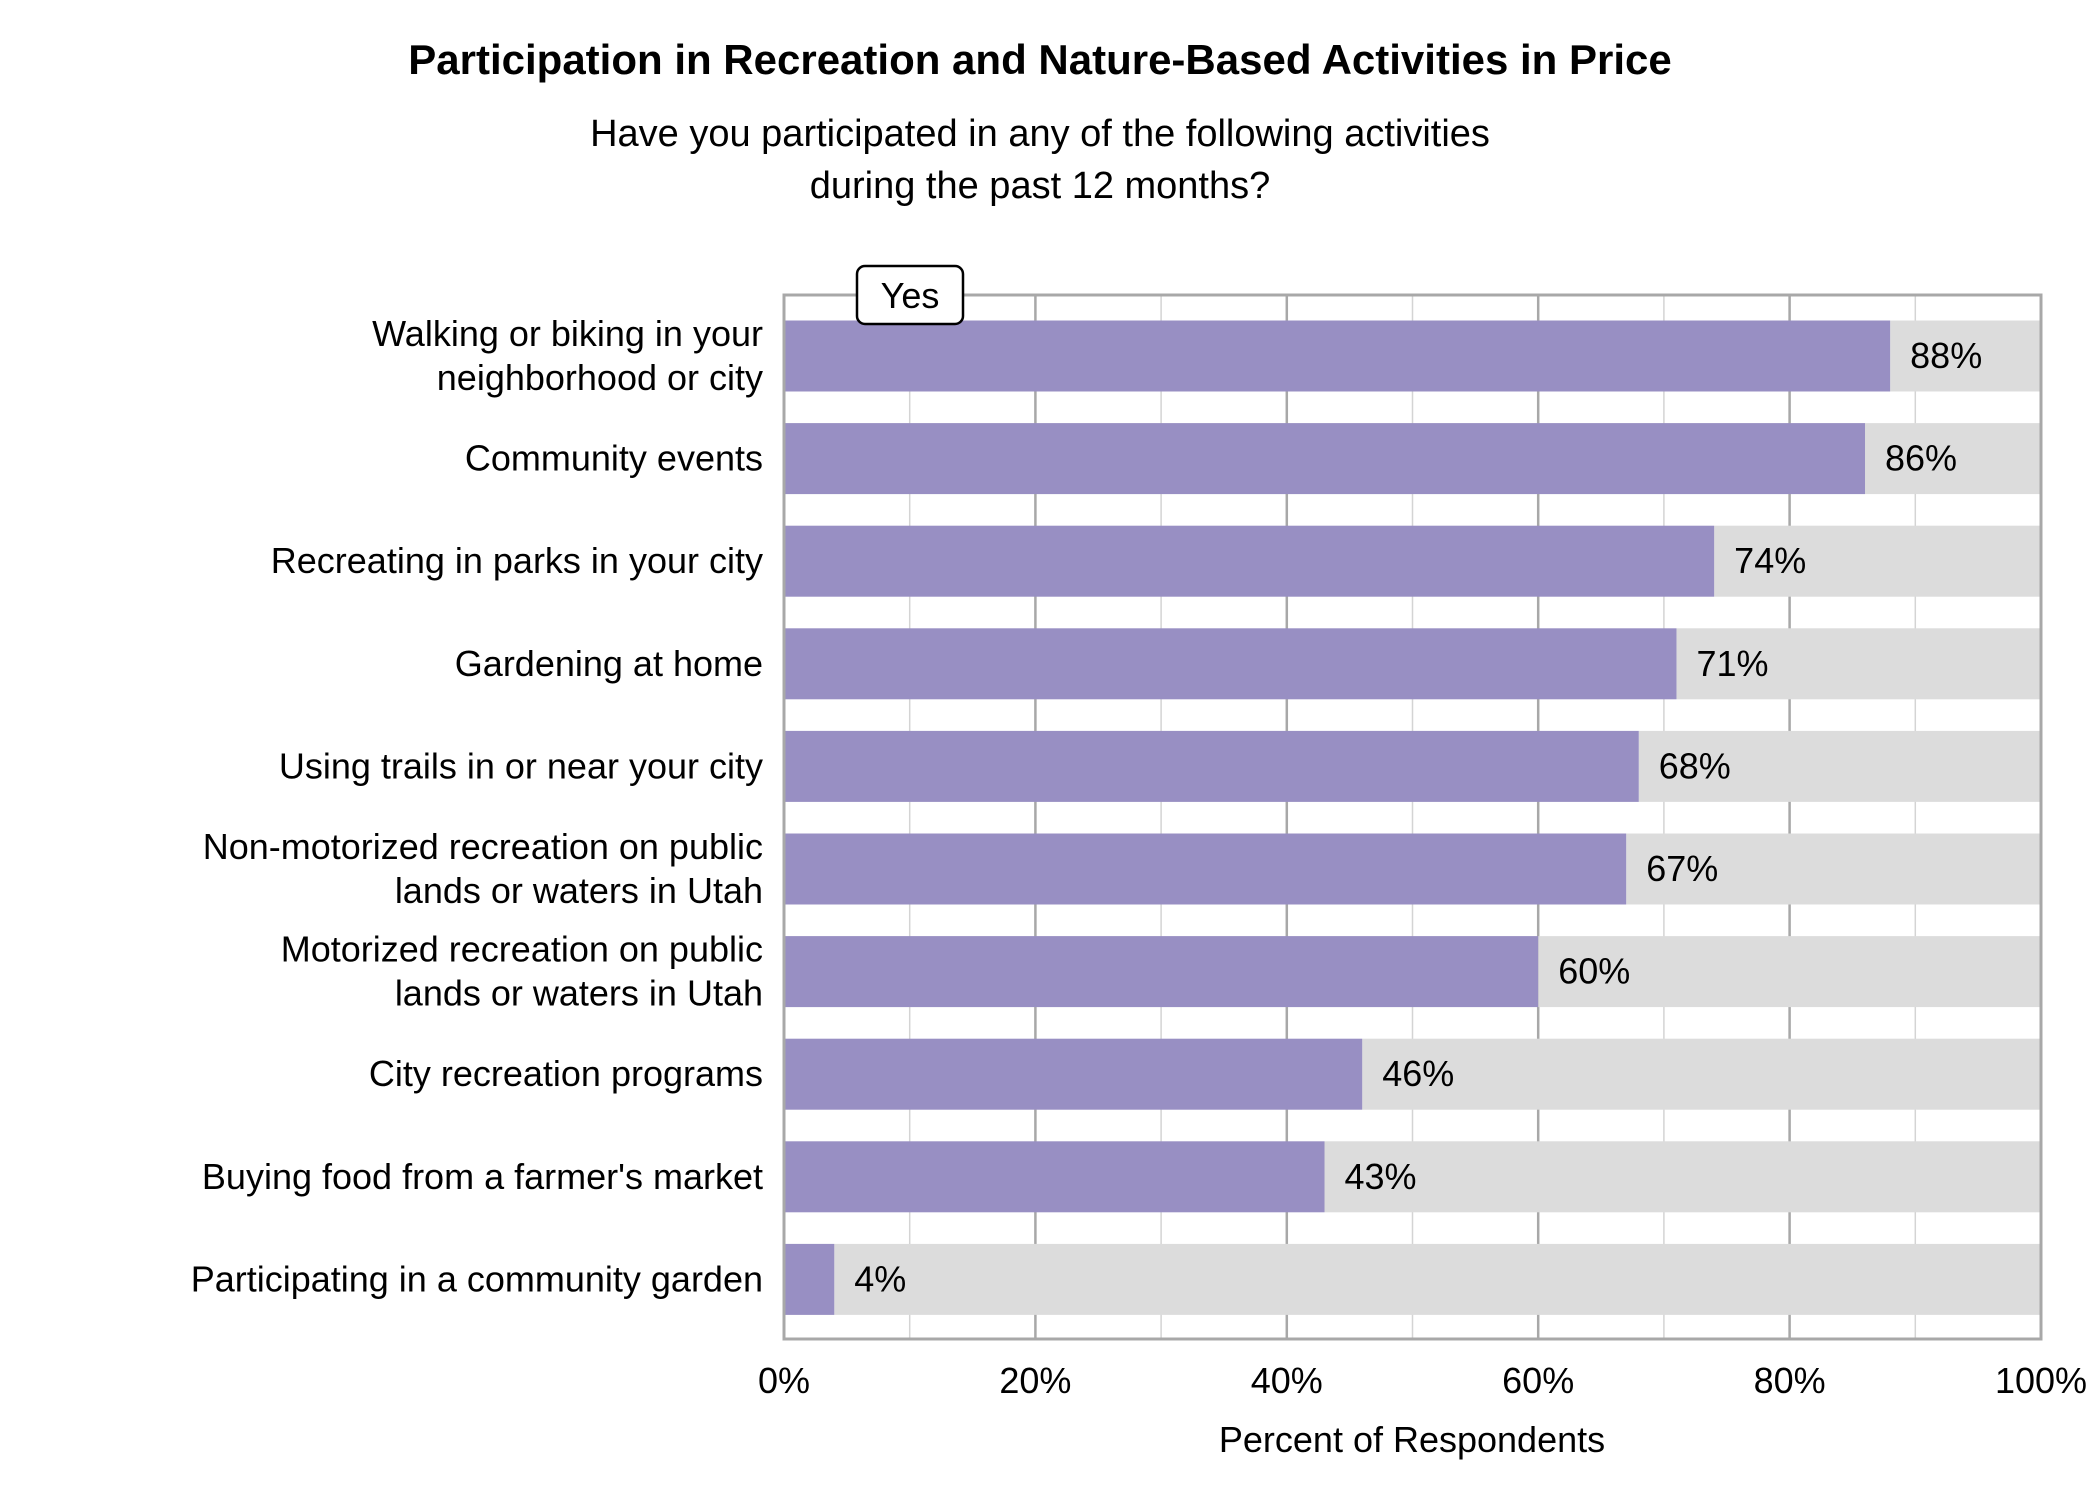 The image size is (2100, 1499). Describe the element at coordinates (784, 1380) in the screenshot. I see `x-tick-label: 0%` at that location.